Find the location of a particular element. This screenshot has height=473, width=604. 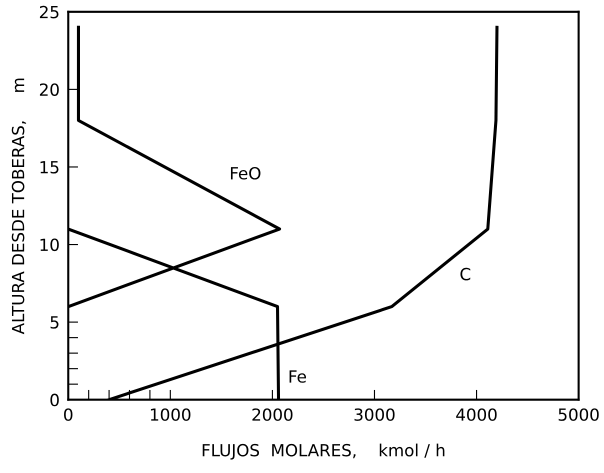

y-tick-label: 10 is located at coordinates (49, 245).